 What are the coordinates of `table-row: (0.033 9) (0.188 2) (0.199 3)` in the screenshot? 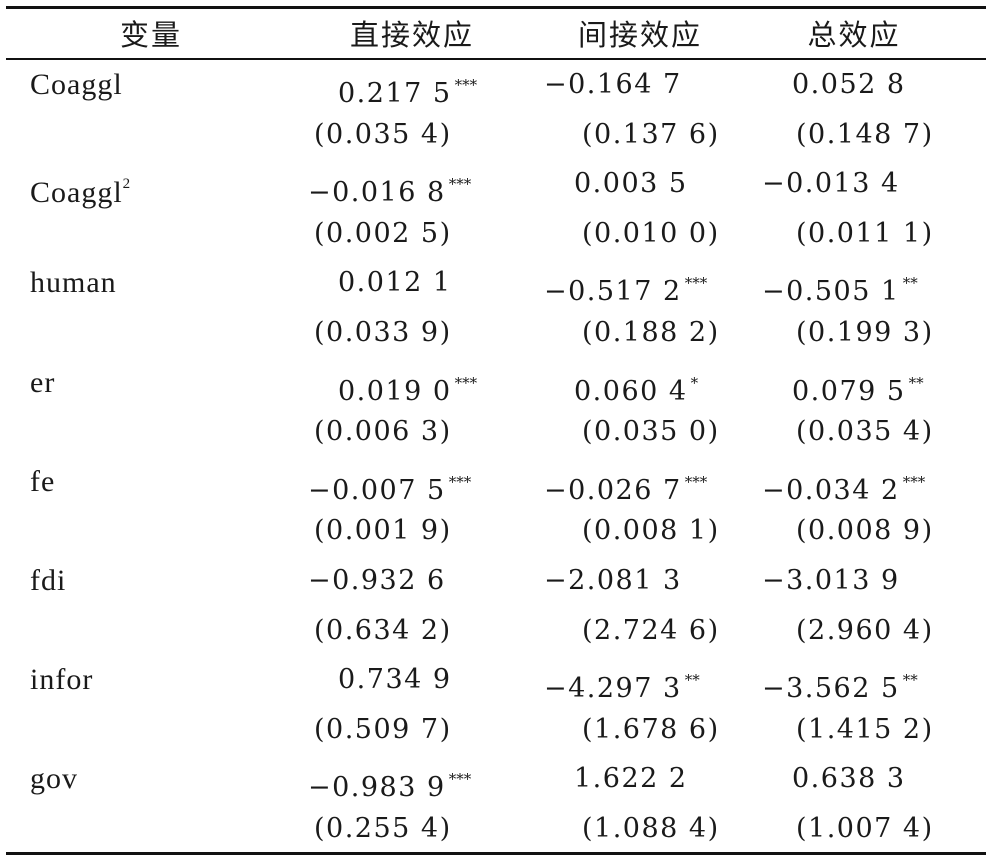 It's located at (496, 333).